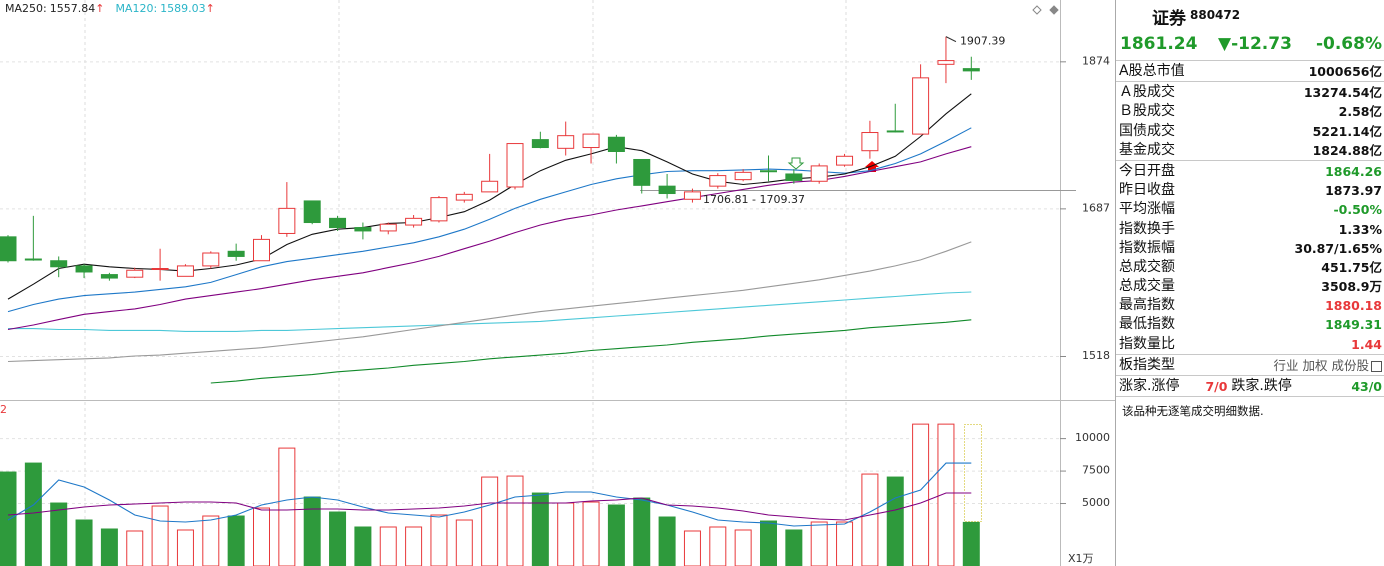 Image resolution: width=1384 pixels, height=566 pixels. What do you see at coordinates (1147, 364) in the screenshot?
I see `row-label: 板指类型` at bounding box center [1147, 364].